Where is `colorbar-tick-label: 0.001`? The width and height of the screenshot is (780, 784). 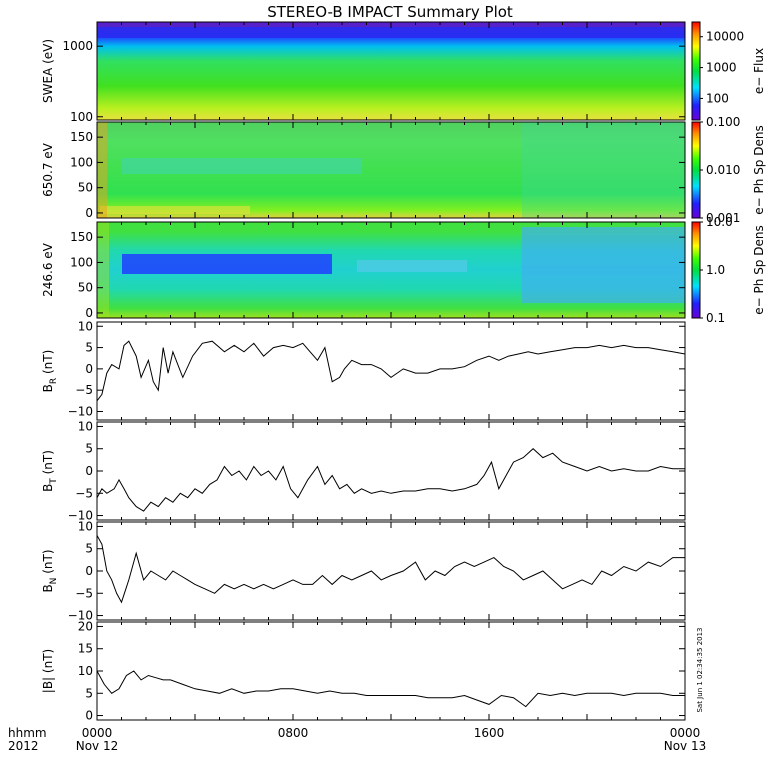 colorbar-tick-label: 0.001 is located at coordinates (723, 218).